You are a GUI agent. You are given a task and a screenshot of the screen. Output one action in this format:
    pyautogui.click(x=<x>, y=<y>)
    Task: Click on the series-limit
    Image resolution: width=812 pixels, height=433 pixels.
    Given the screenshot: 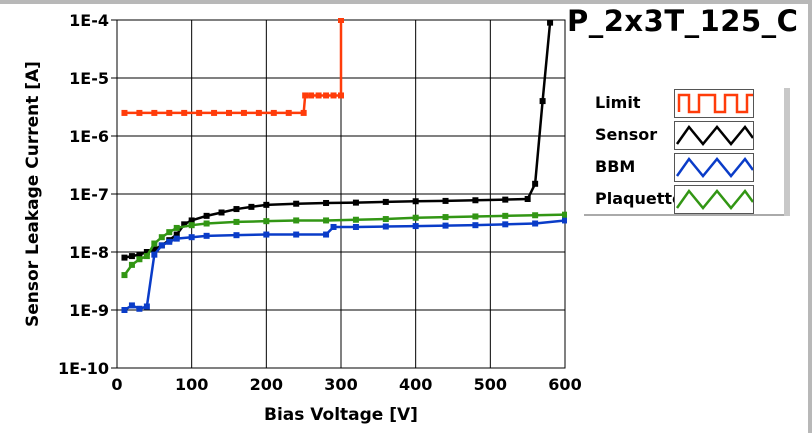 What is the action you would take?
    pyautogui.click(x=232, y=67)
    